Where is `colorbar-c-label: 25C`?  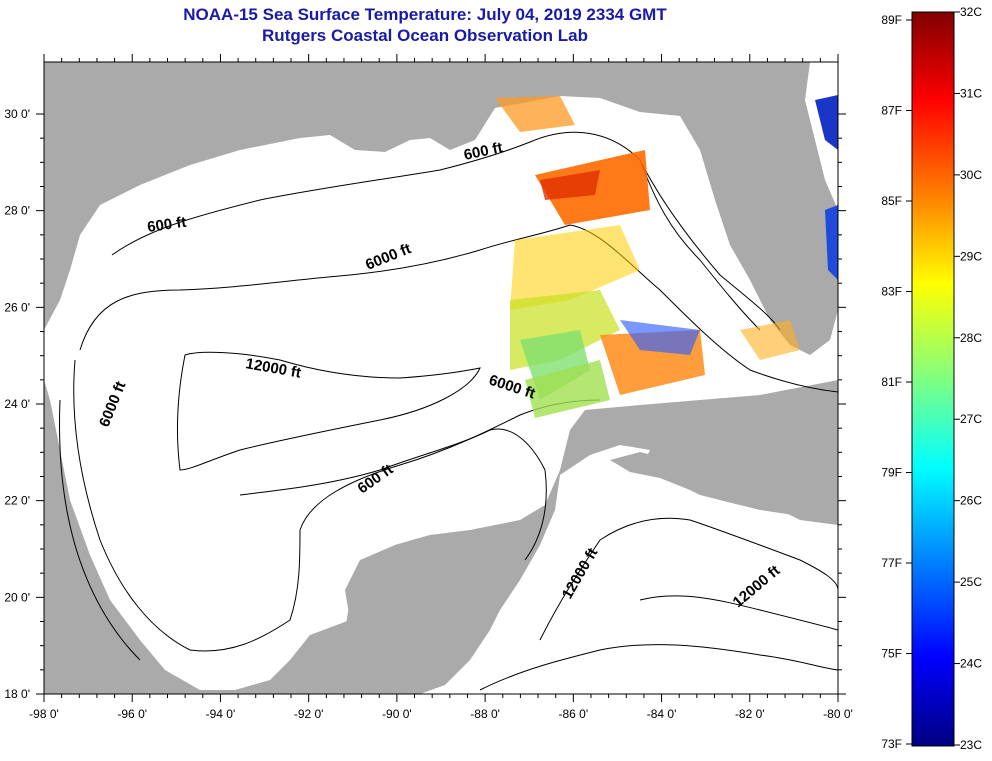 colorbar-c-label: 25C is located at coordinates (971, 582).